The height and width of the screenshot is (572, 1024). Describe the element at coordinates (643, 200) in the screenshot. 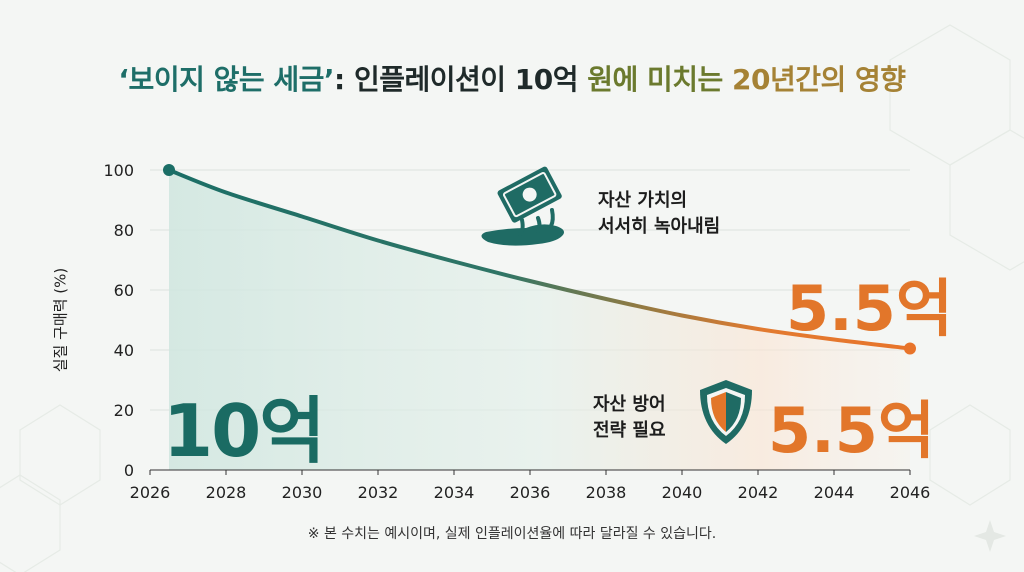

I see `melt-line-1: 자산 가치의` at that location.